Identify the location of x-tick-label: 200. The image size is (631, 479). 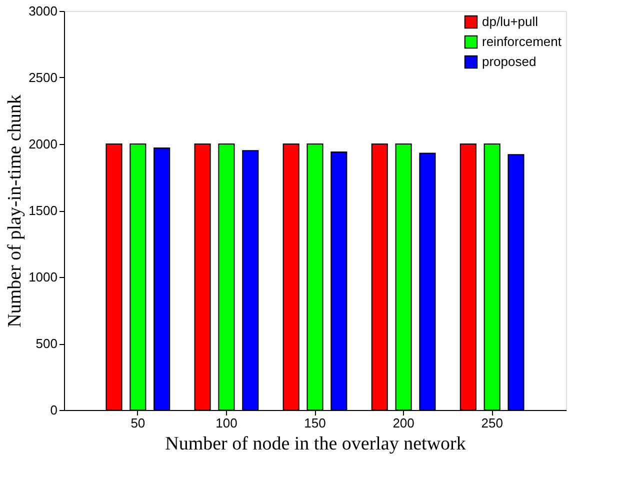
(403, 423).